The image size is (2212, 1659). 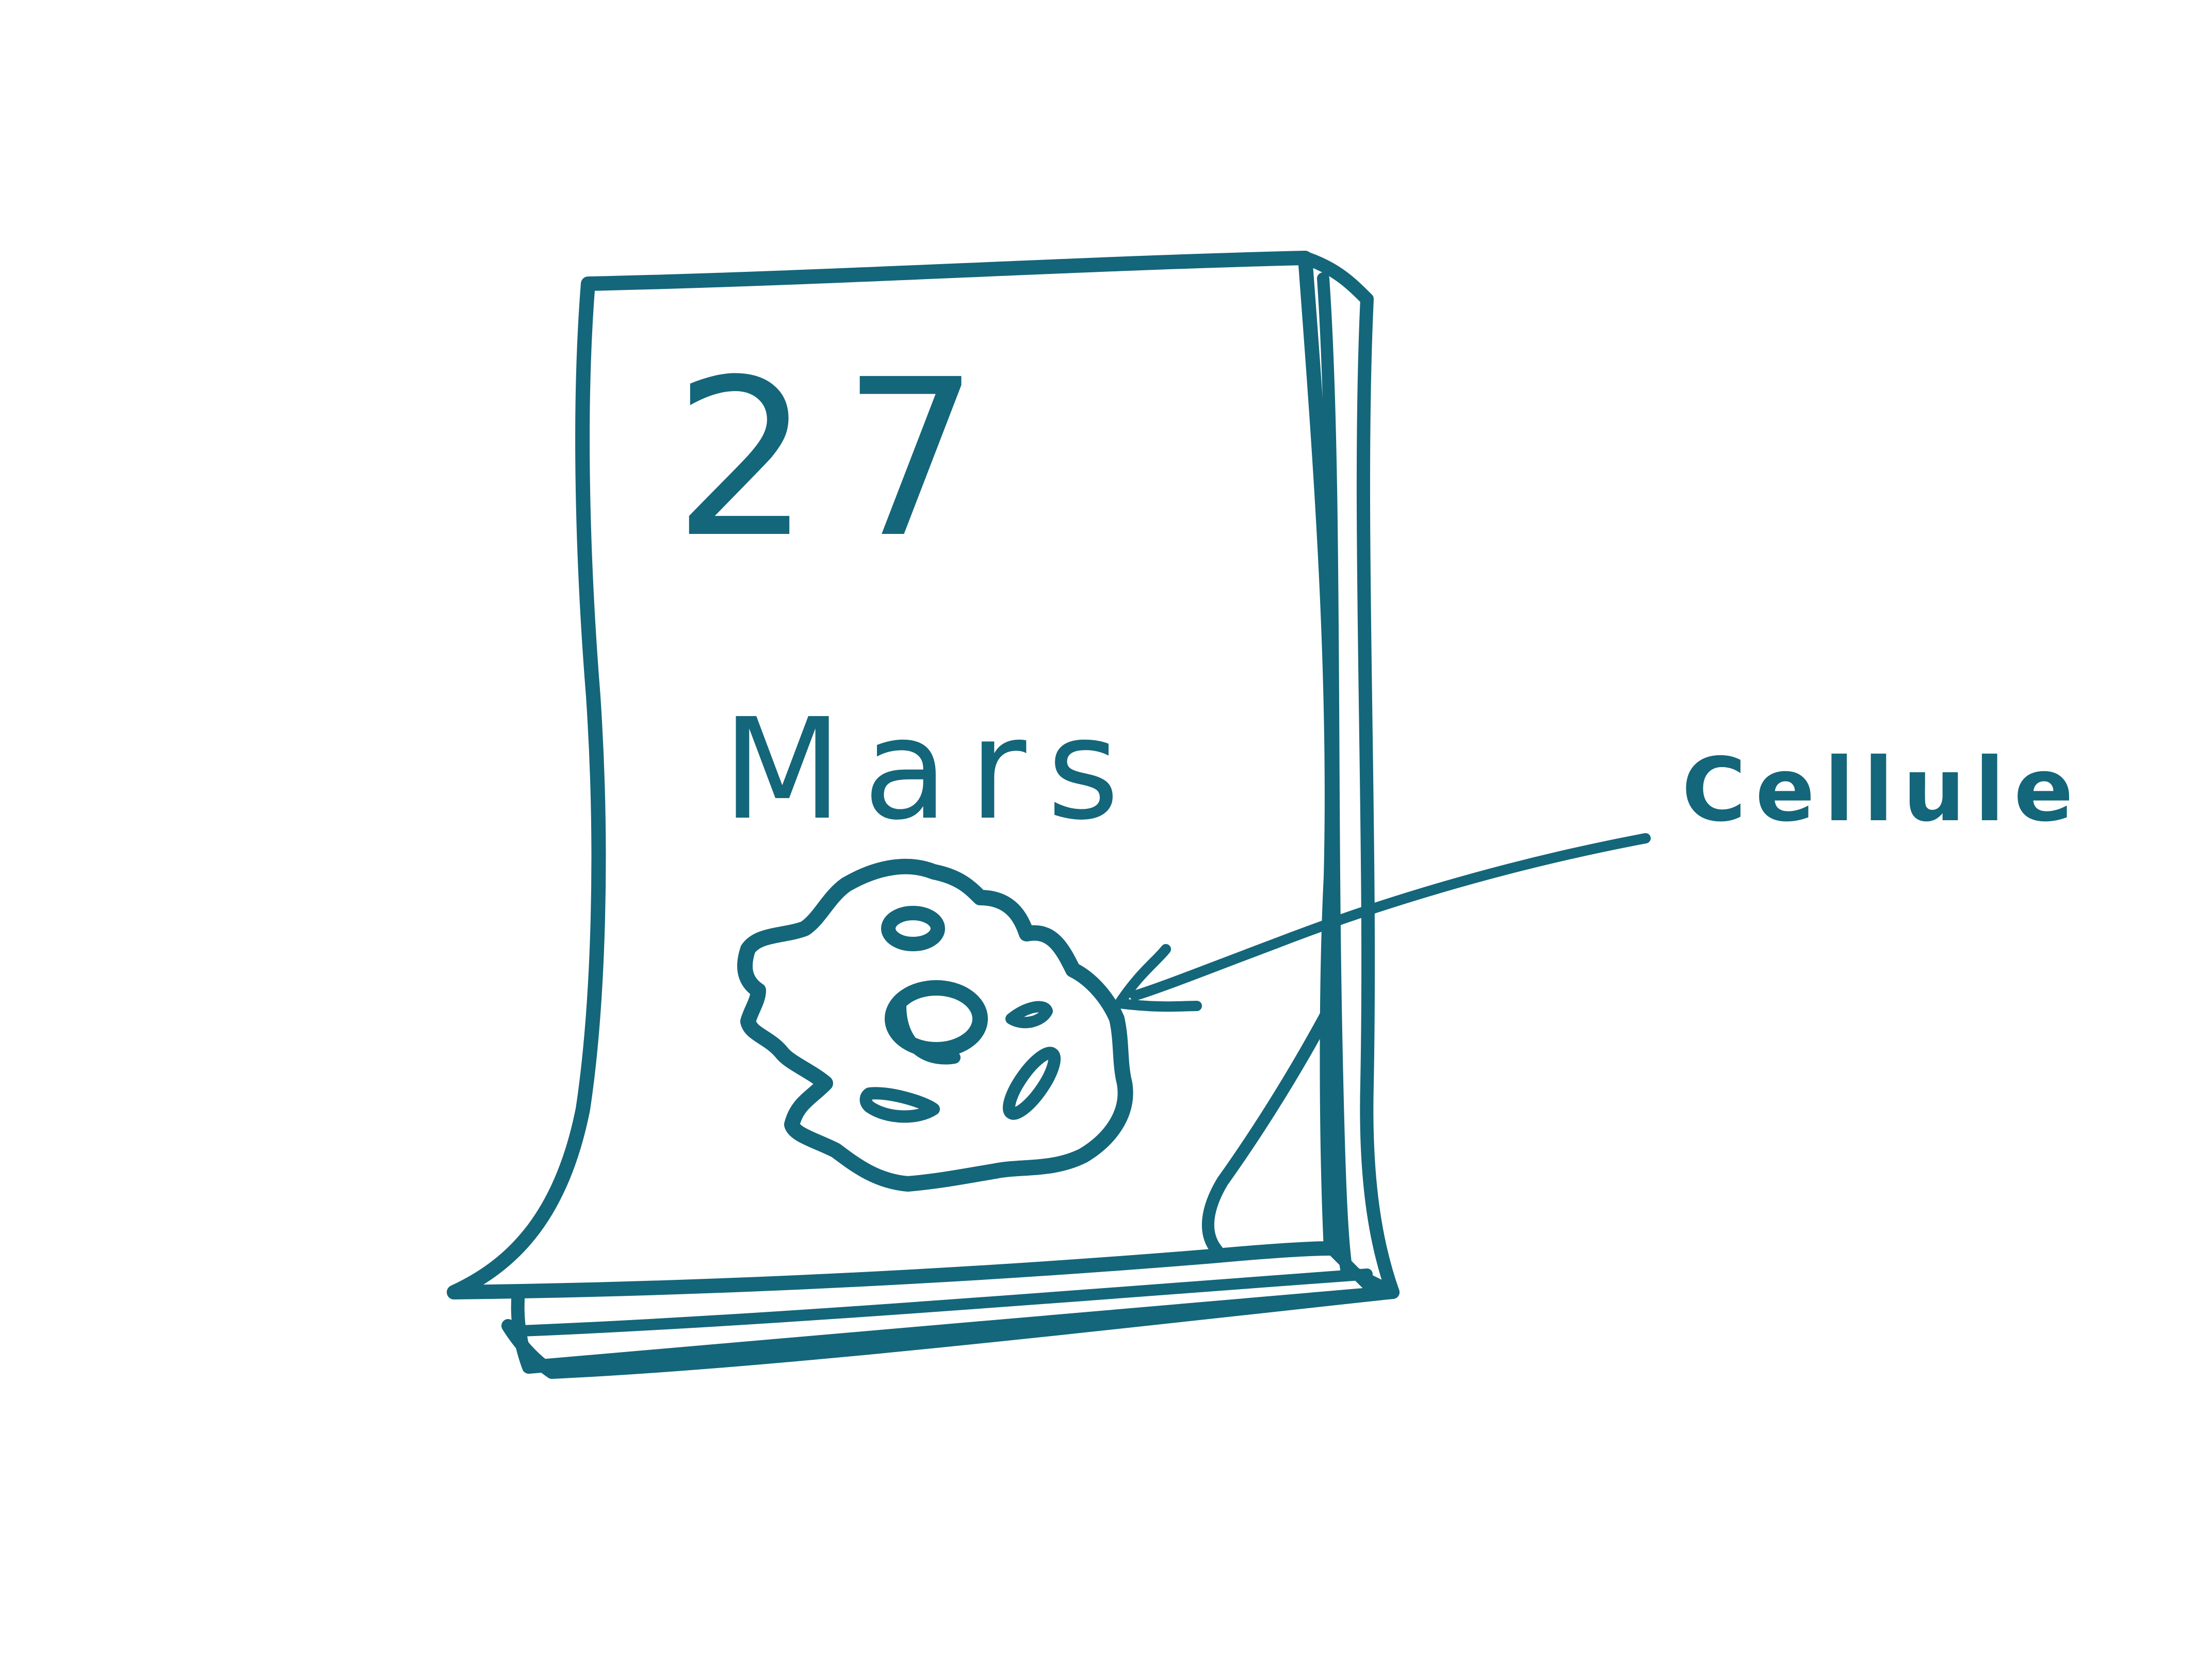 What do you see at coordinates (1269, 1128) in the screenshot?
I see `page-curl` at bounding box center [1269, 1128].